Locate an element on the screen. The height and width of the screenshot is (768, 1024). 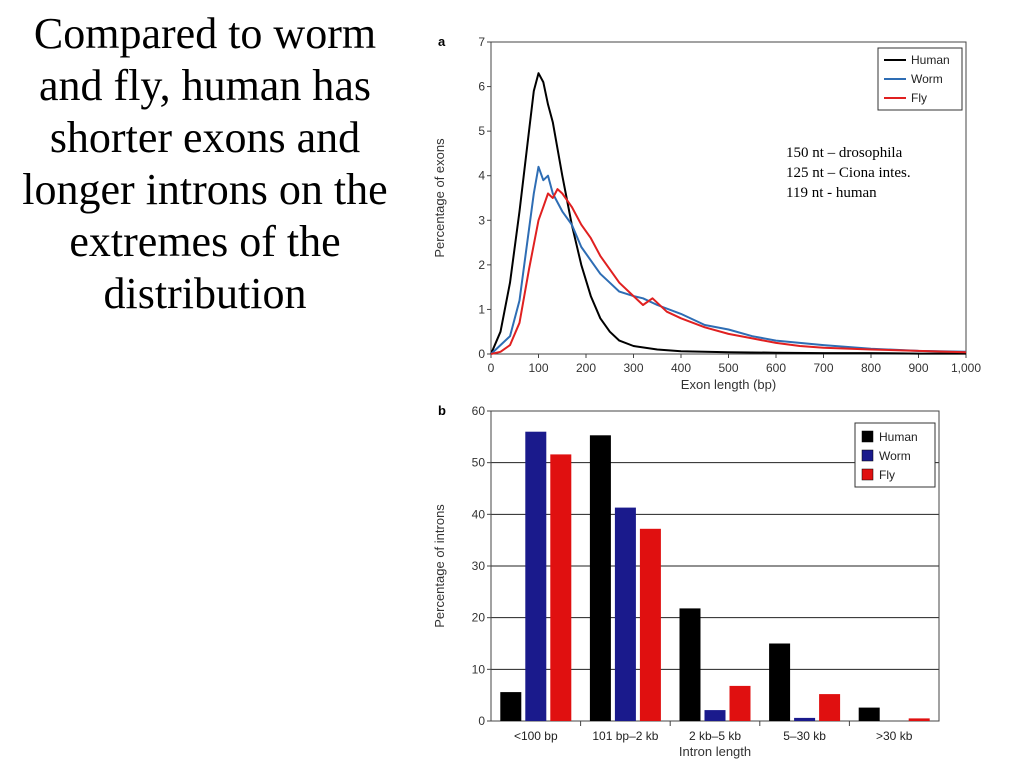
y-tick-label: 3 is located at coordinates (481, 220).